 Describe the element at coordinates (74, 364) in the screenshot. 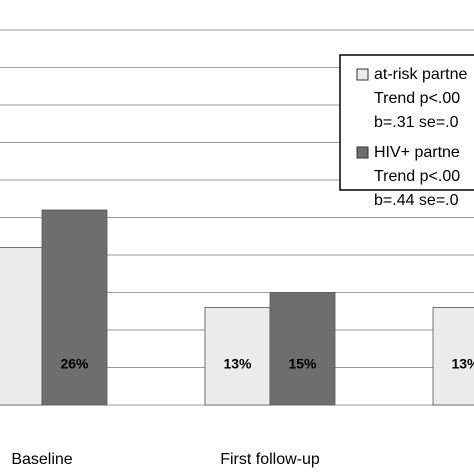

I see `value-label: 26%` at that location.